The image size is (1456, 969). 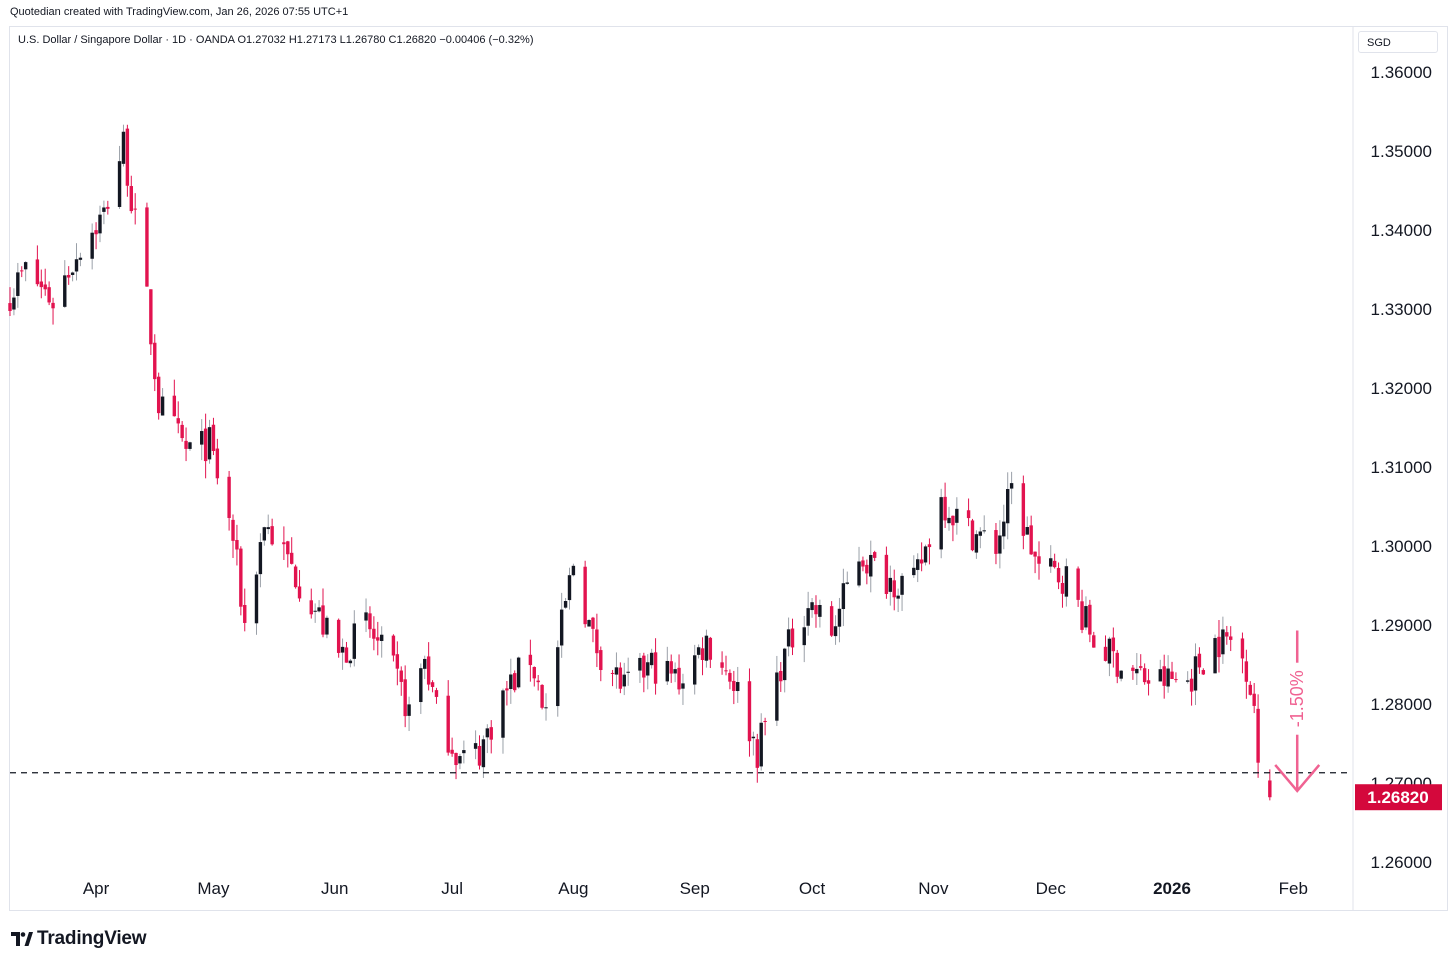 I want to click on x-tick-label: Aug, so click(x=573, y=888).